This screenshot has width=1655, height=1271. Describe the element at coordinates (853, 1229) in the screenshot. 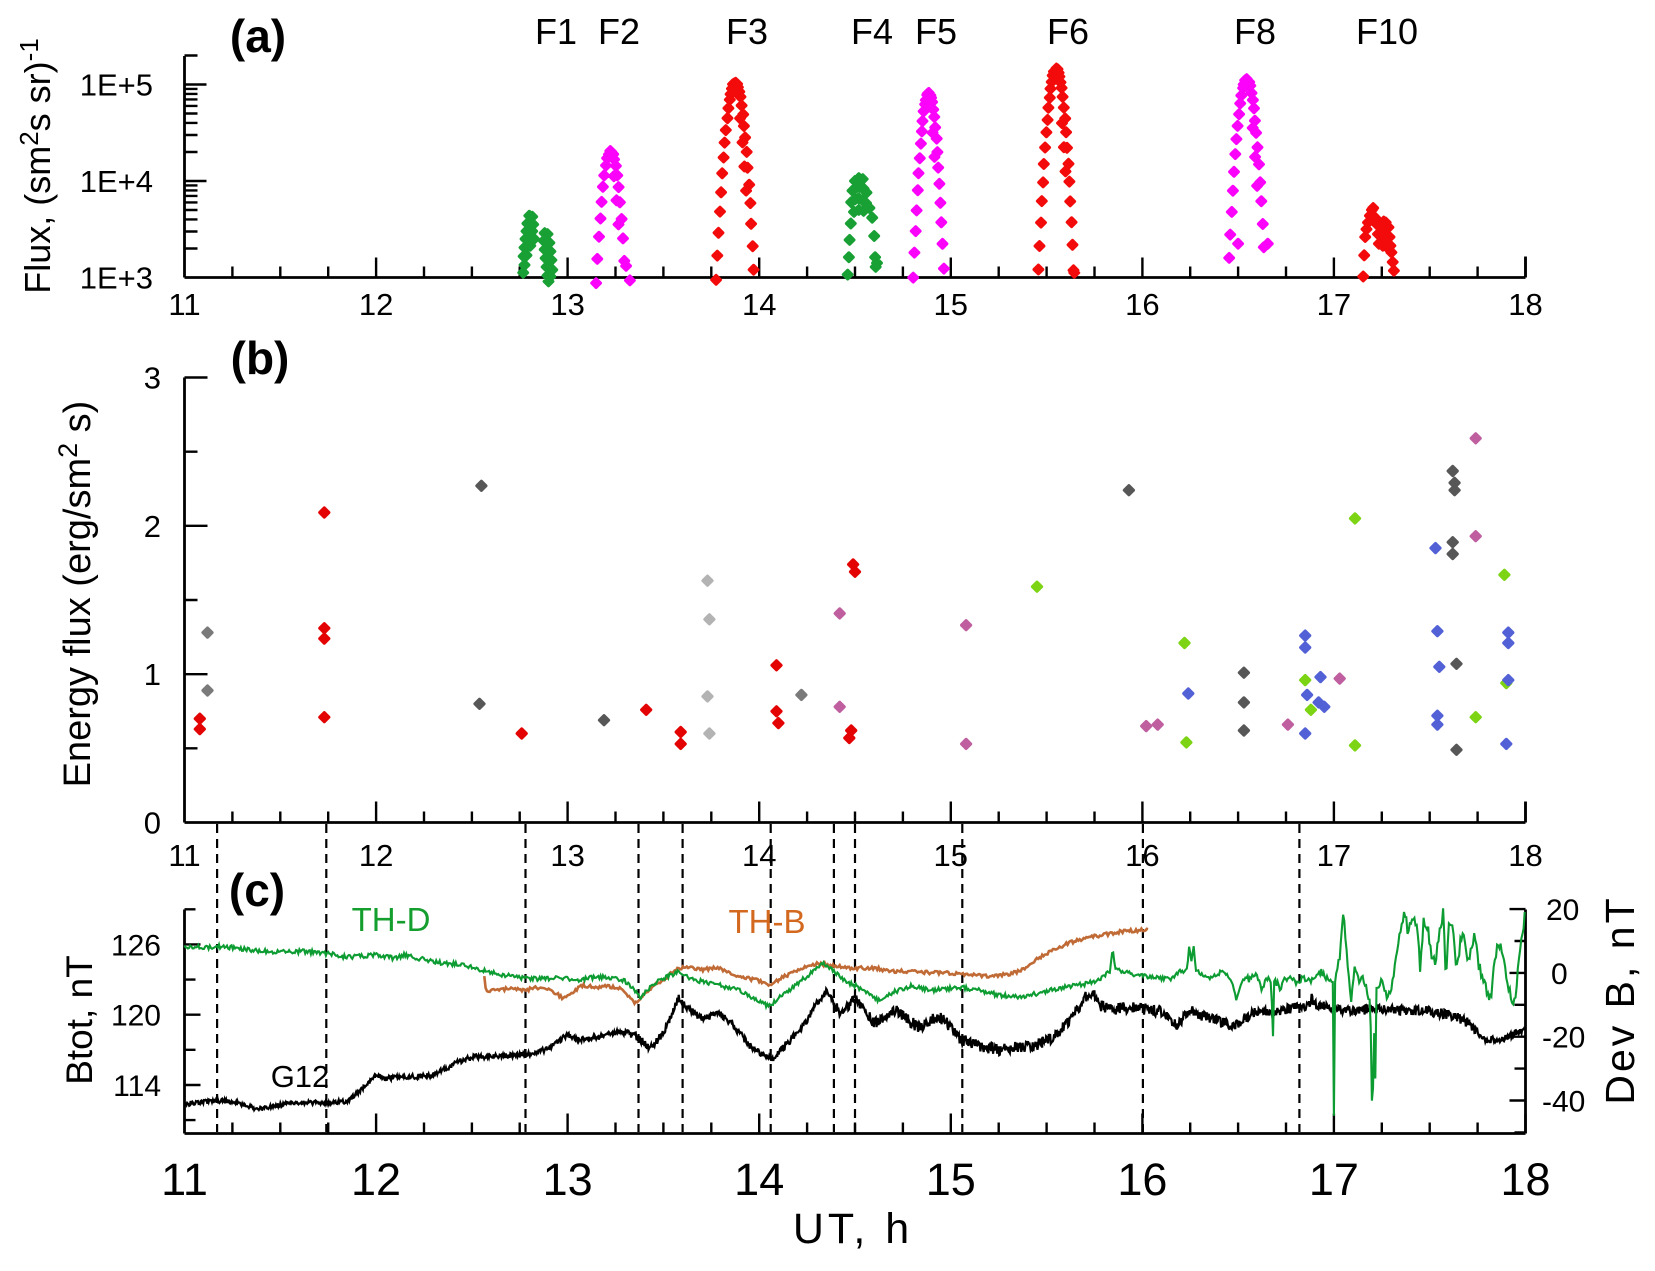

I see `svg-text: UT, h` at that location.